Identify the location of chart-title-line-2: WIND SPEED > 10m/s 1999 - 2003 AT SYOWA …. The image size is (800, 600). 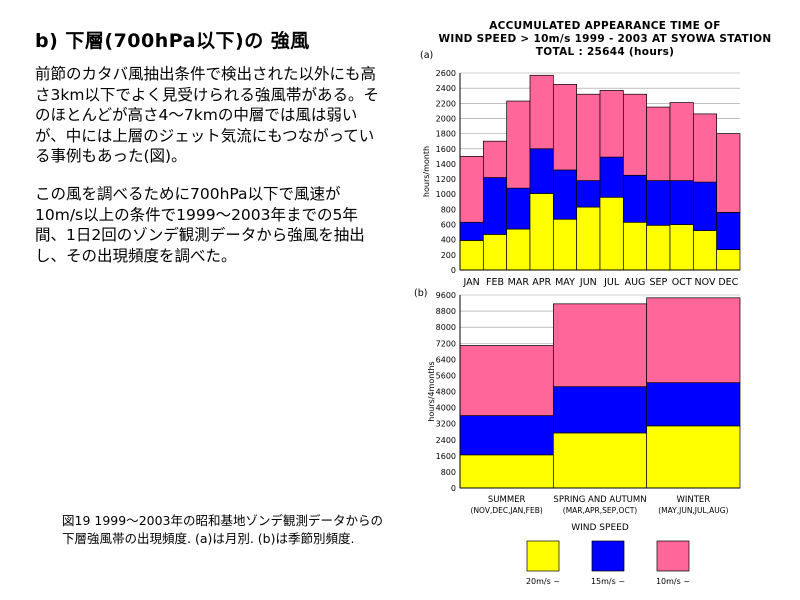
(605, 39).